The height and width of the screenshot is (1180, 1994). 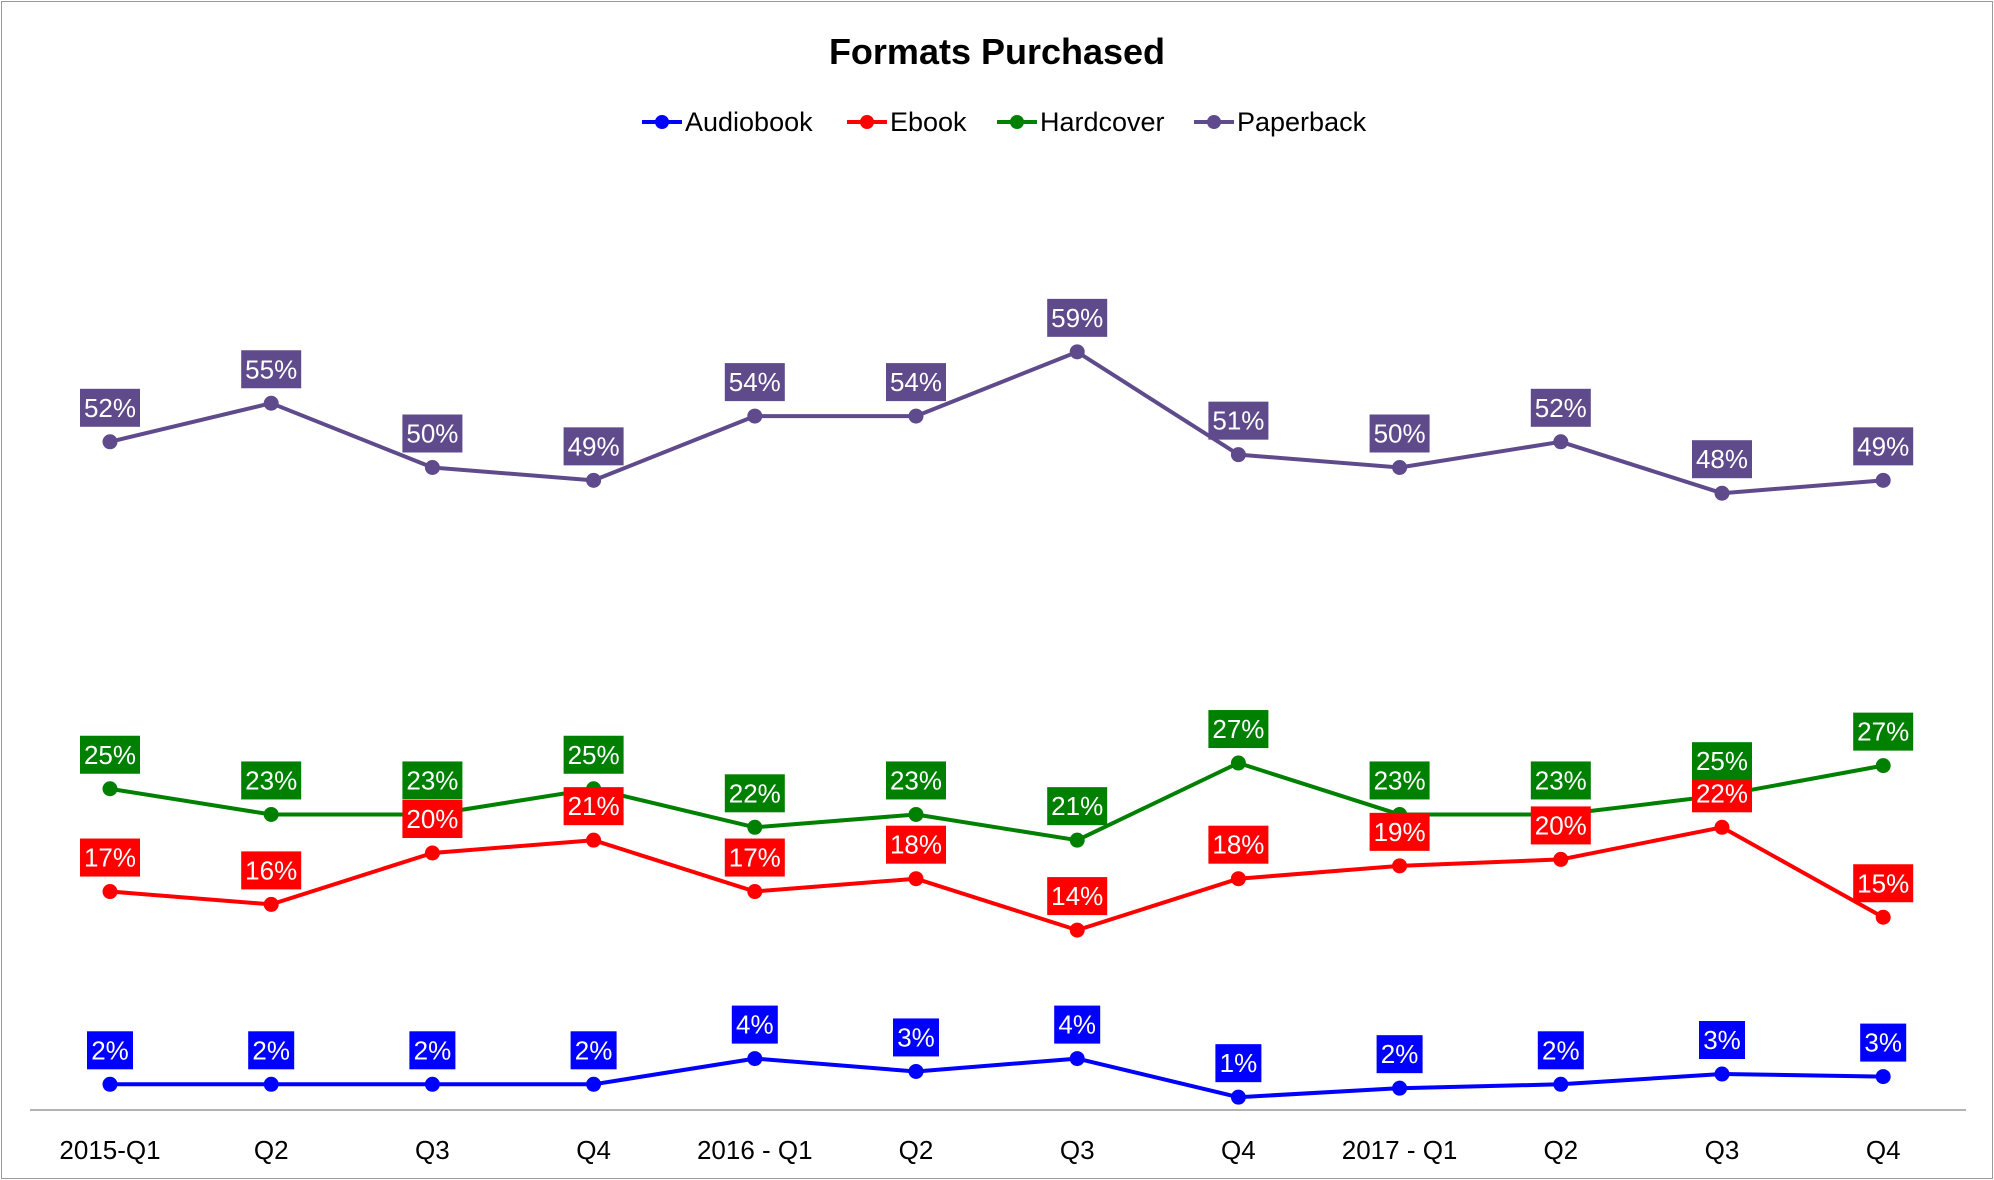 What do you see at coordinates (1077, 896) in the screenshot?
I see `data-label-ebook-7: 14%` at bounding box center [1077, 896].